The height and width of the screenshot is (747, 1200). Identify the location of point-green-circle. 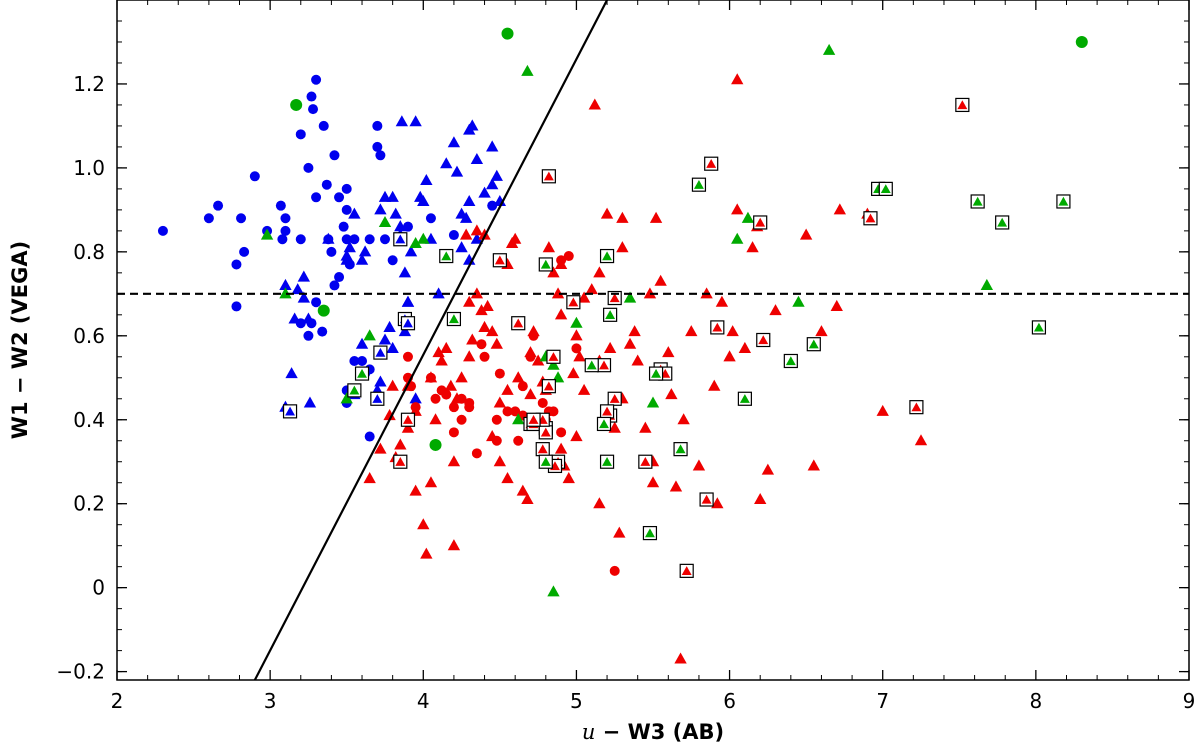
(1081, 41).